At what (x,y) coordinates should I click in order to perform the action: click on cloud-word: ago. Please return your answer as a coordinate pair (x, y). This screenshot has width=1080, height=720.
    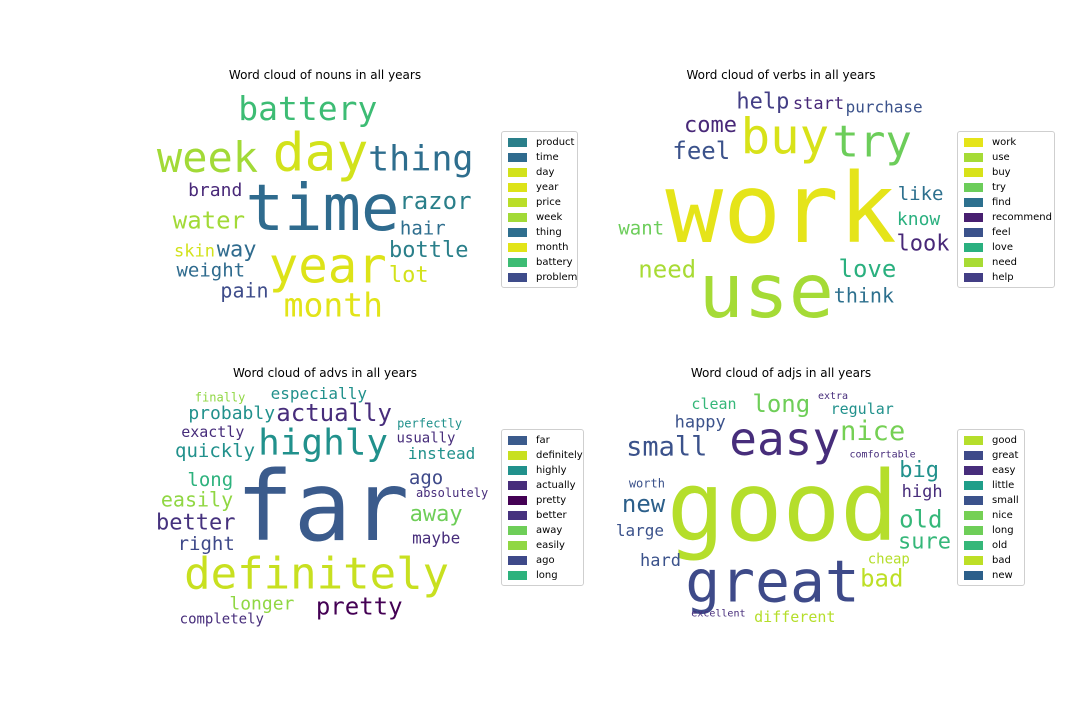
    Looking at the image, I should click on (426, 478).